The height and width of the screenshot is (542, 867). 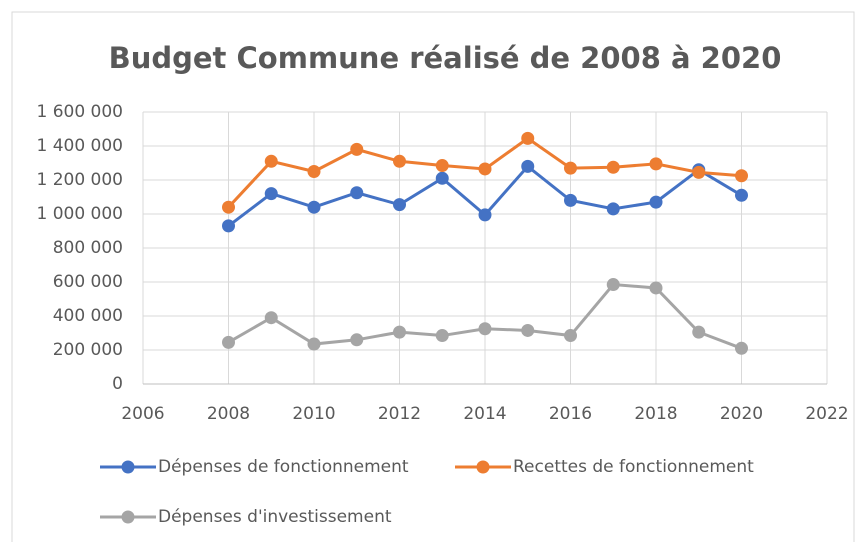 What do you see at coordinates (79, 112) in the screenshot?
I see `y-tick-label: 1 600 000` at bounding box center [79, 112].